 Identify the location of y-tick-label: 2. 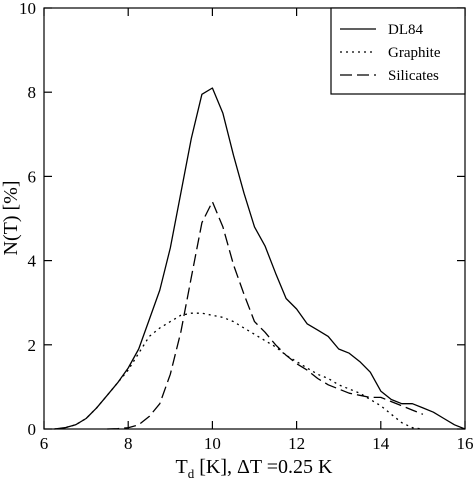
(32, 345).